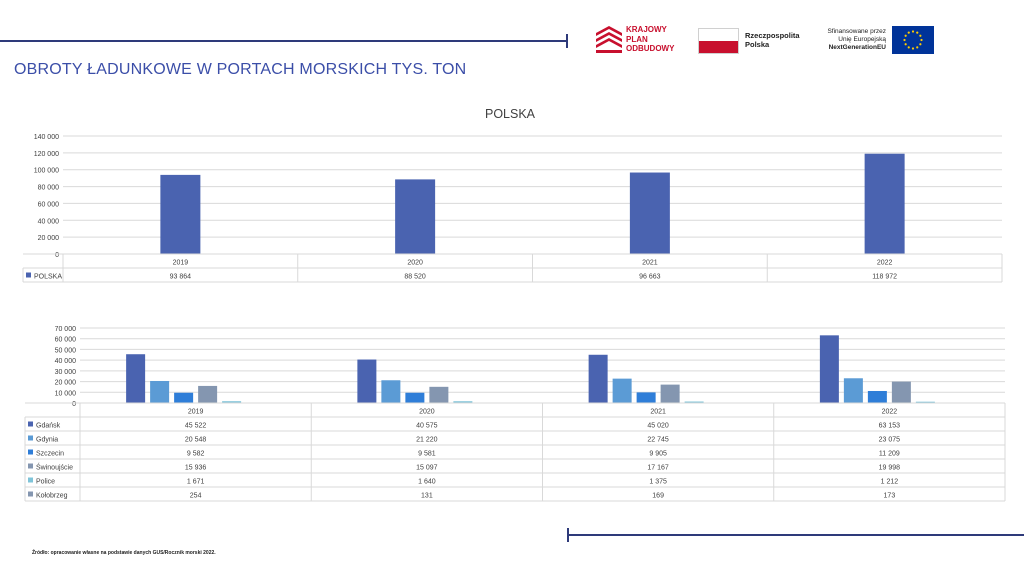  I want to click on data-label: 22 745, so click(658, 440).